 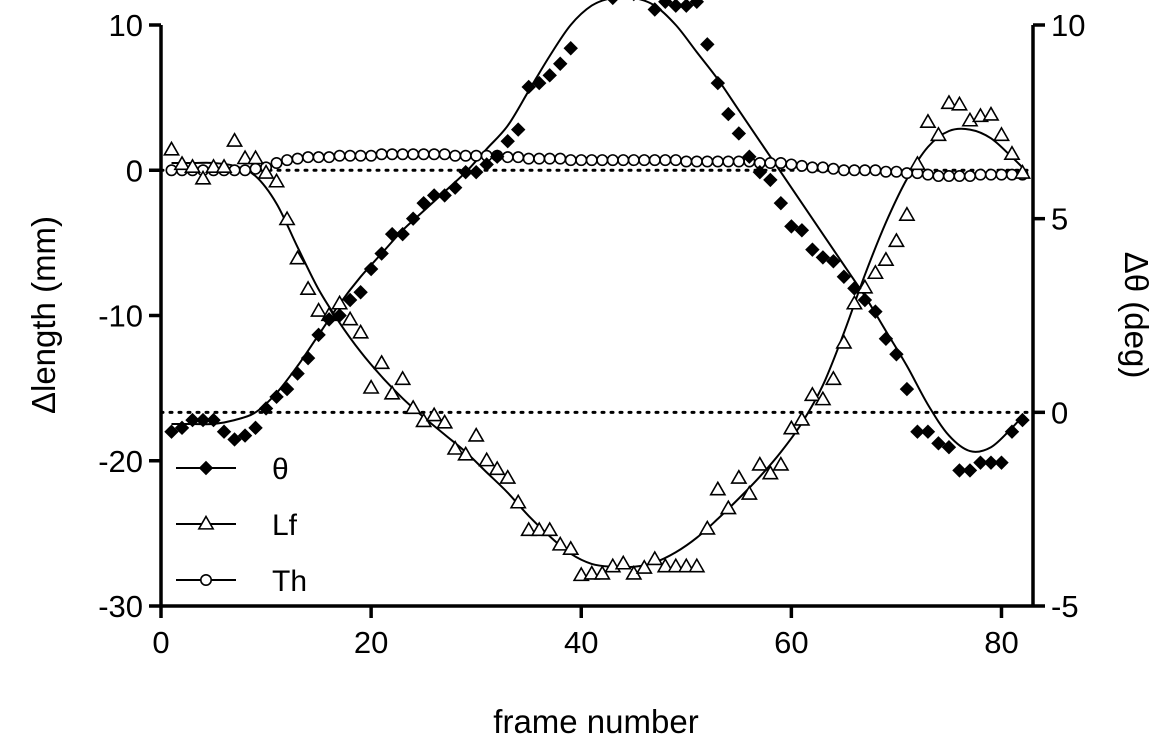 I want to click on x-tick-label: 80, so click(x=1001, y=642).